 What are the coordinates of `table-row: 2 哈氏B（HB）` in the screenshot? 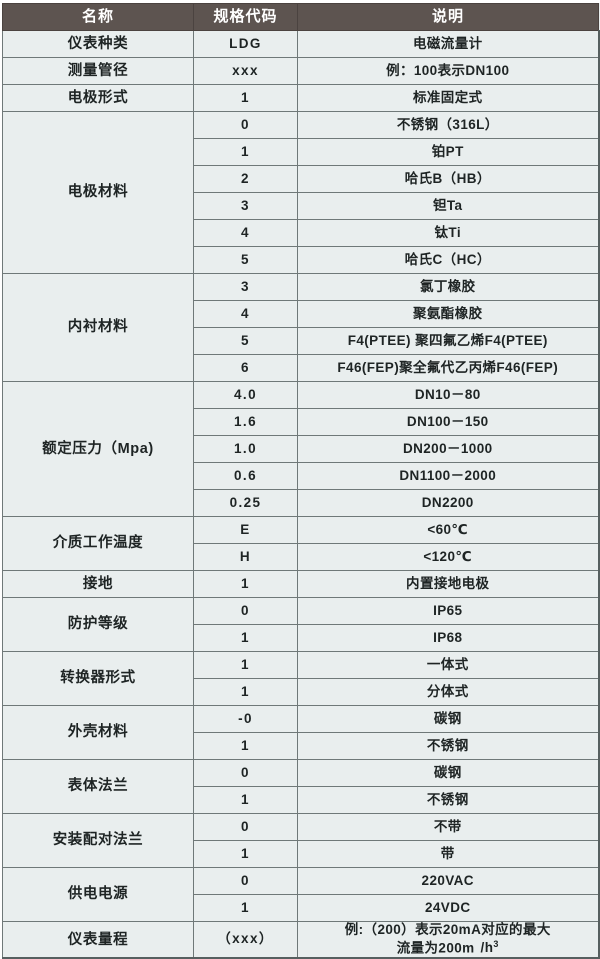 It's located at (301, 179).